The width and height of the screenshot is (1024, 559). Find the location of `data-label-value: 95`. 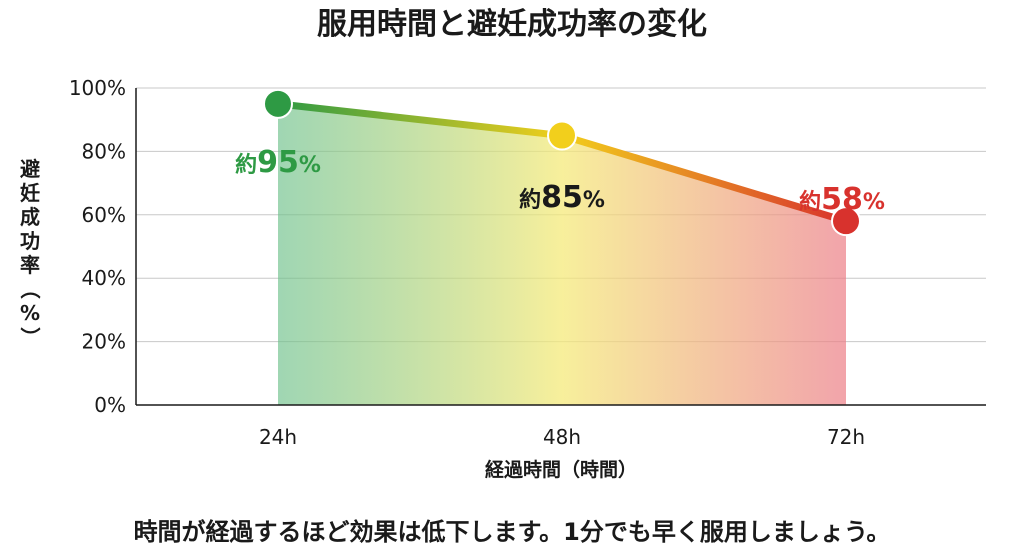

data-label-value: 95 is located at coordinates (278, 162).